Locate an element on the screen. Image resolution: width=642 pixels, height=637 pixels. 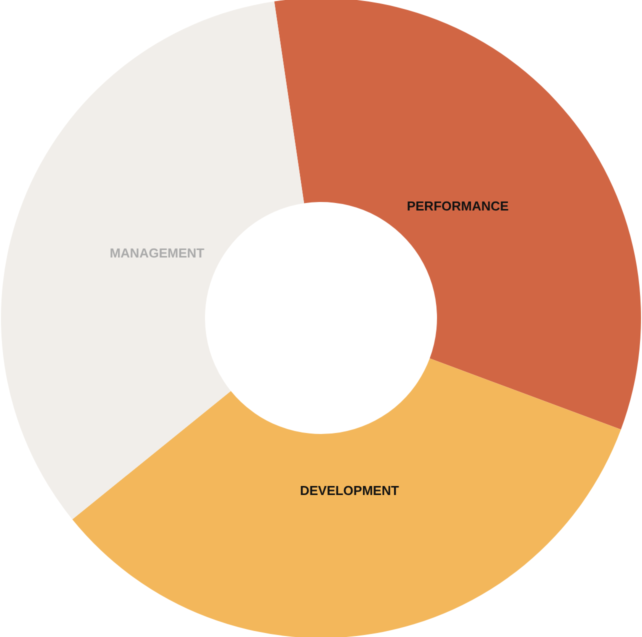
slice-label: DEVELOPMENT is located at coordinates (349, 490).